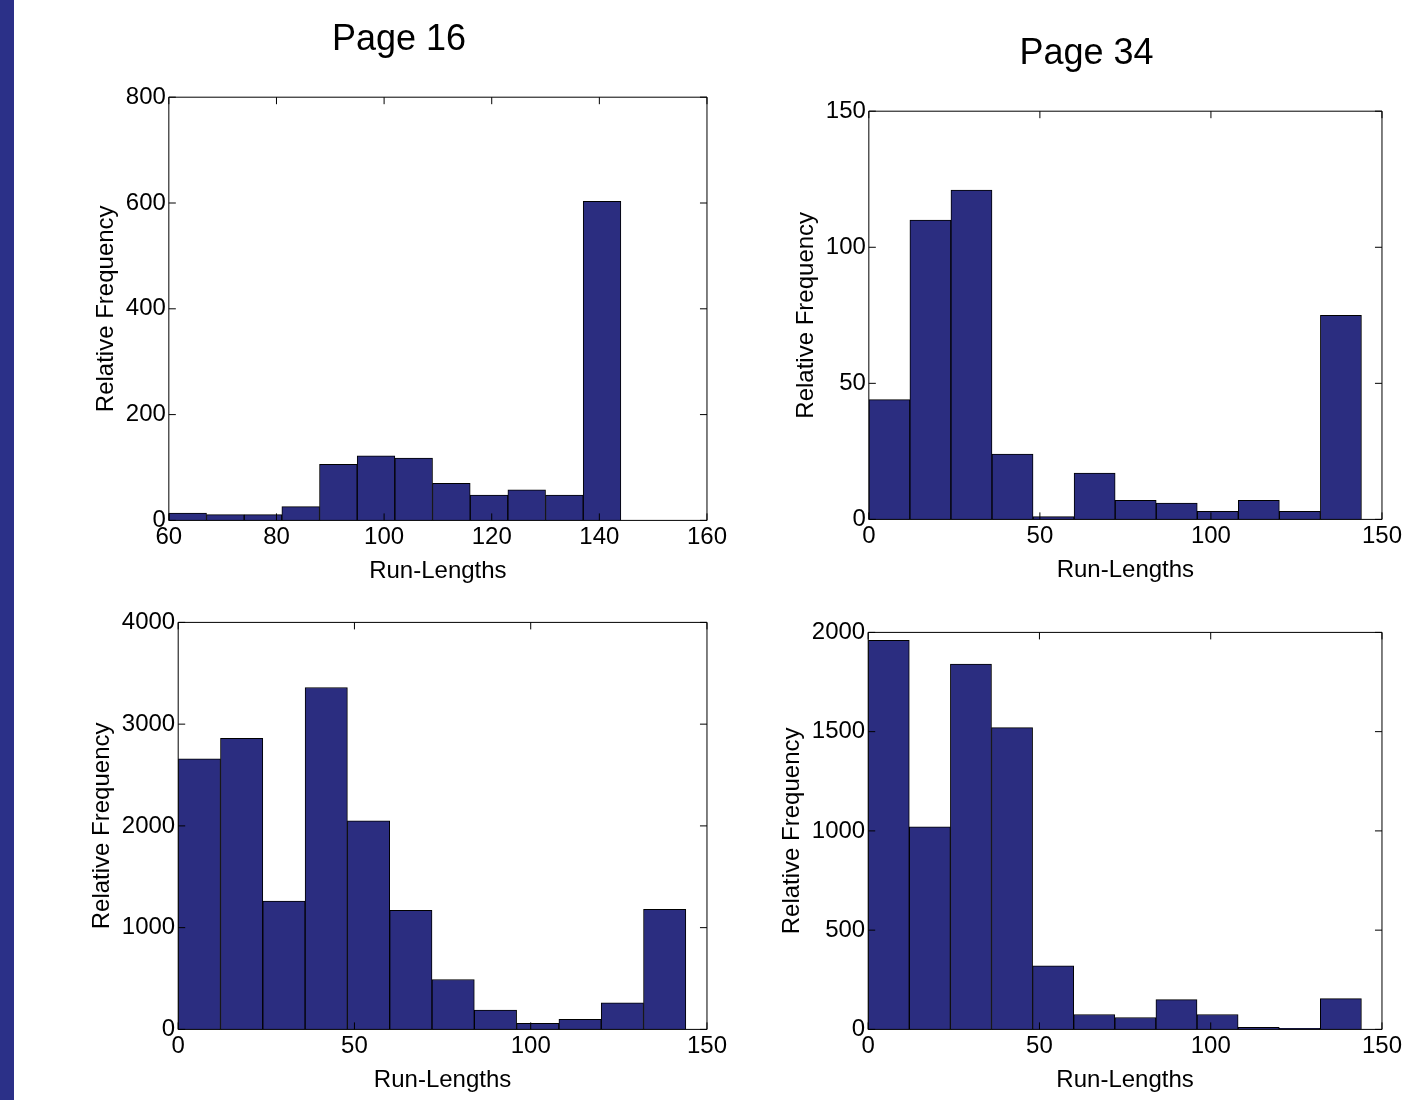 The height and width of the screenshot is (1100, 1410). Describe the element at coordinates (838, 730) in the screenshot. I see `y-tick-label: 1500` at that location.